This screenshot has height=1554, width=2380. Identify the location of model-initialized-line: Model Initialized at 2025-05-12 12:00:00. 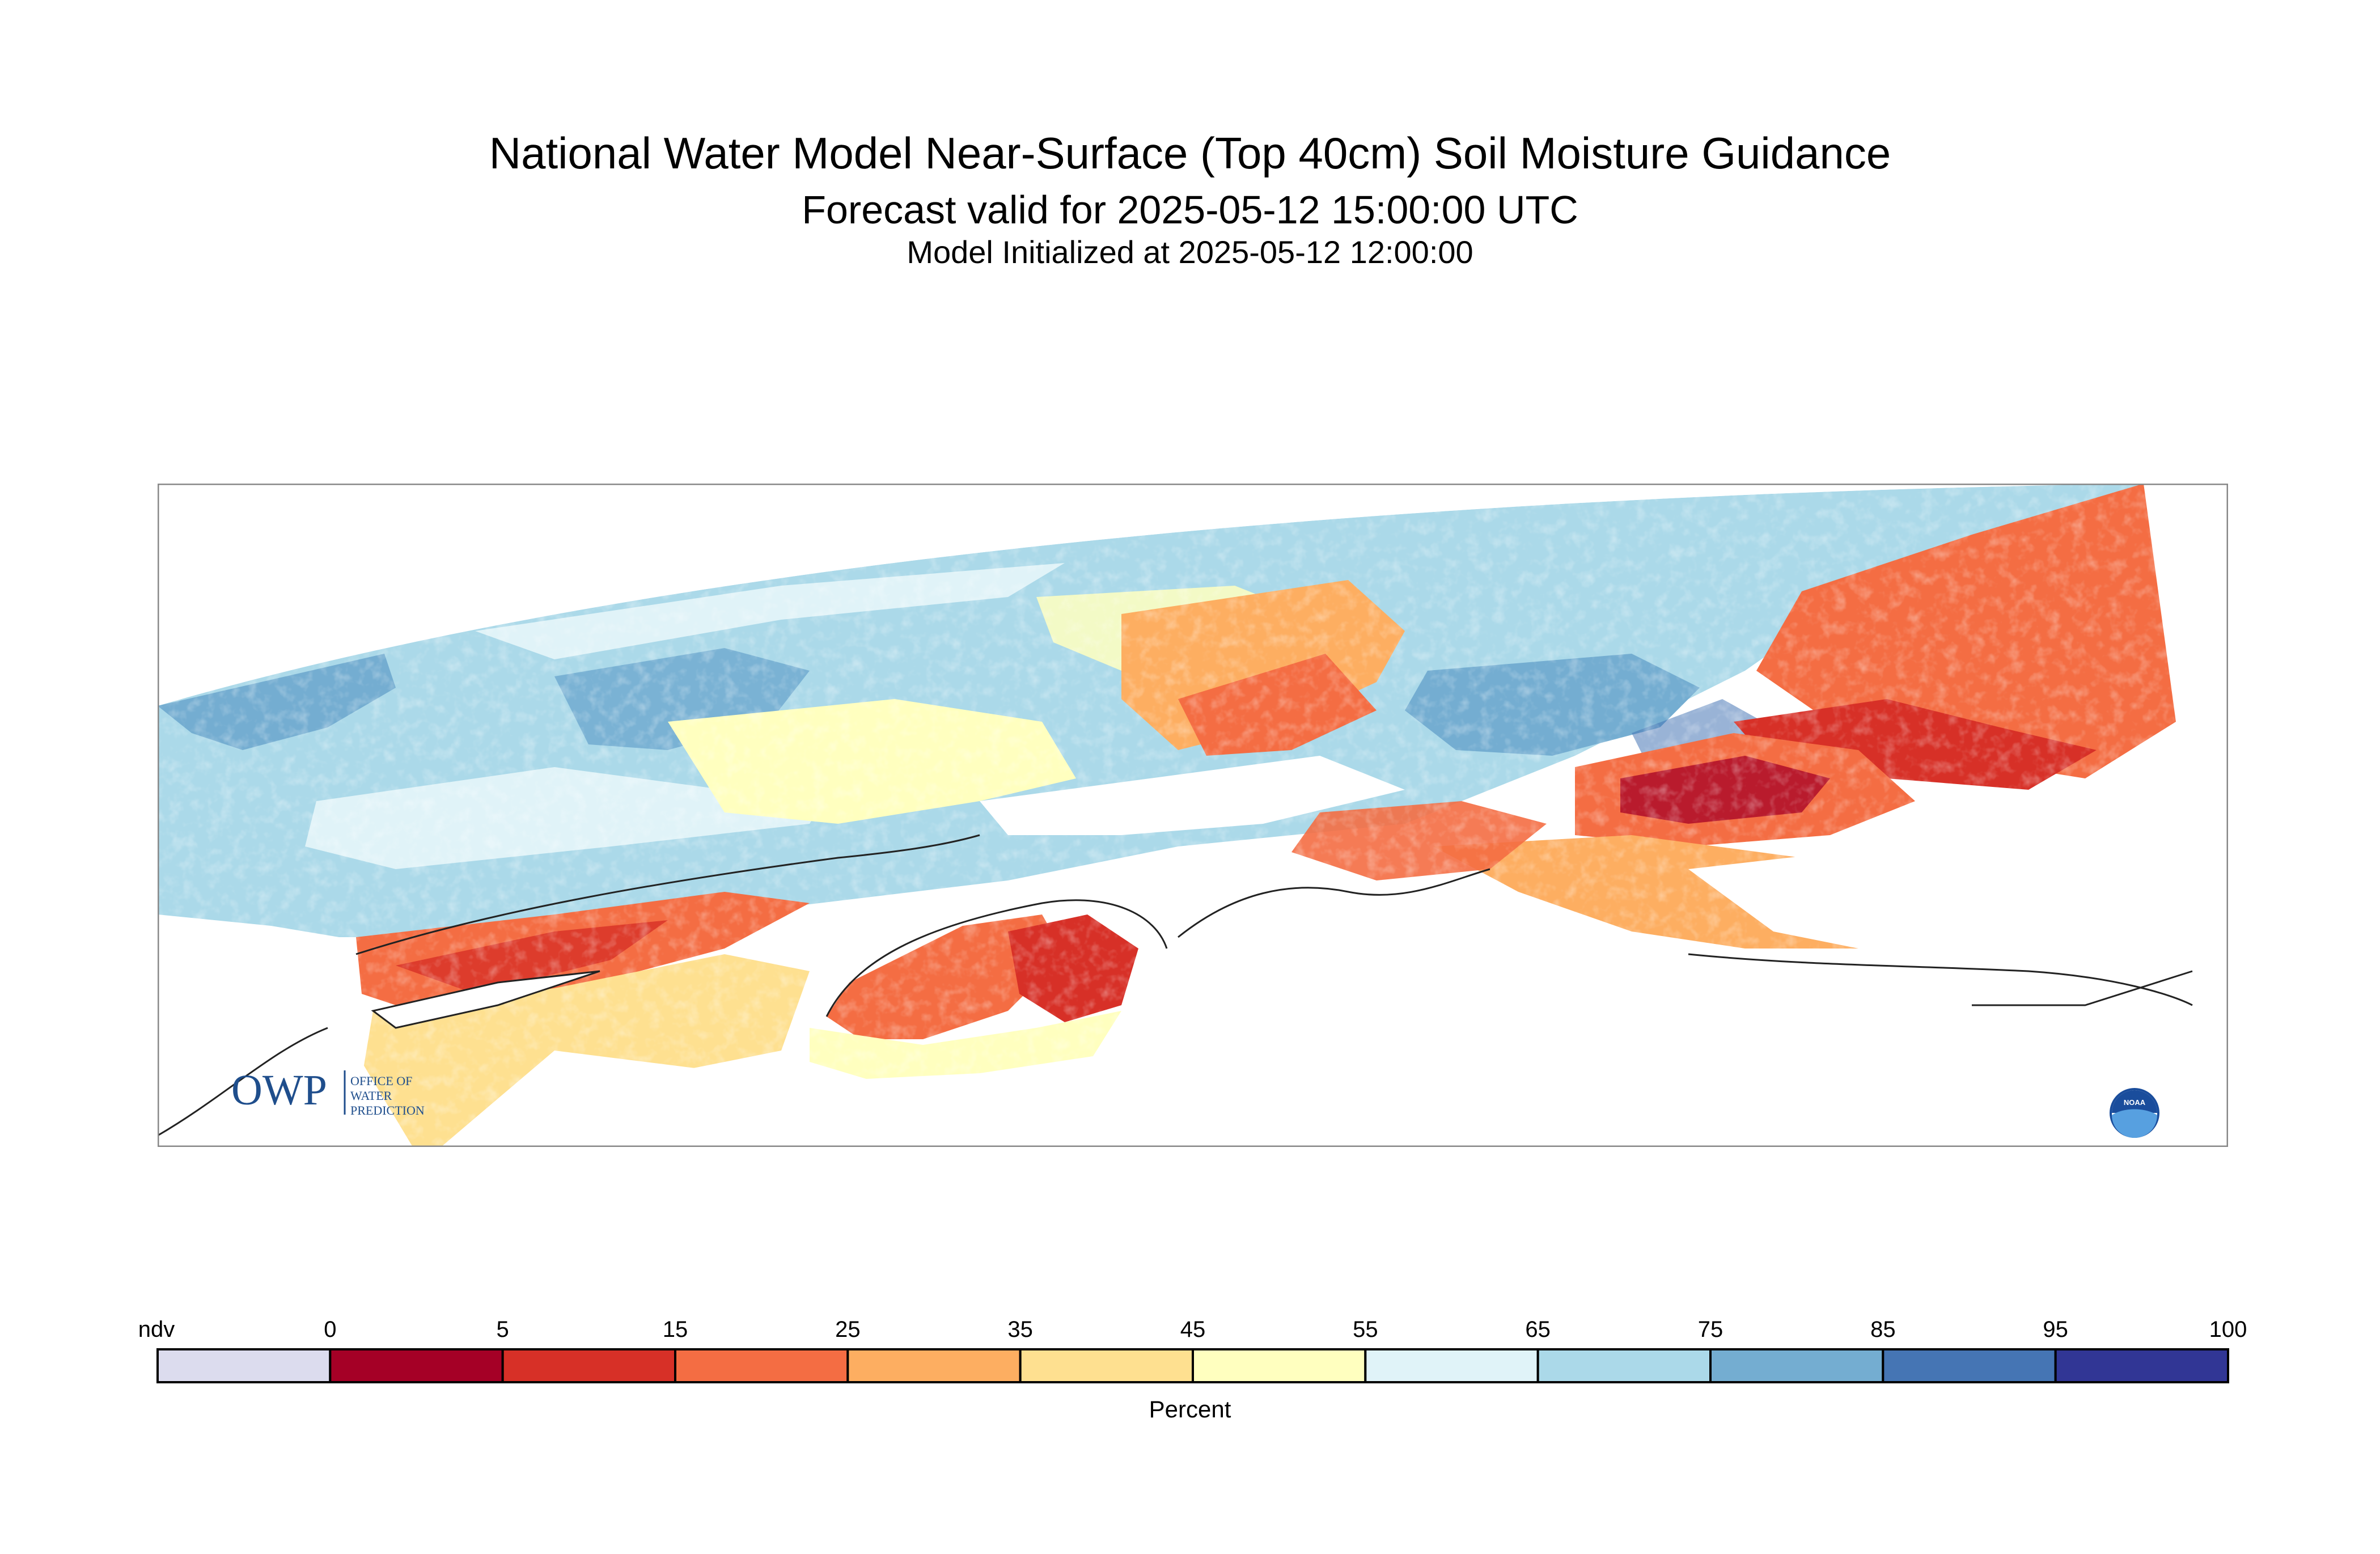
(1190, 252).